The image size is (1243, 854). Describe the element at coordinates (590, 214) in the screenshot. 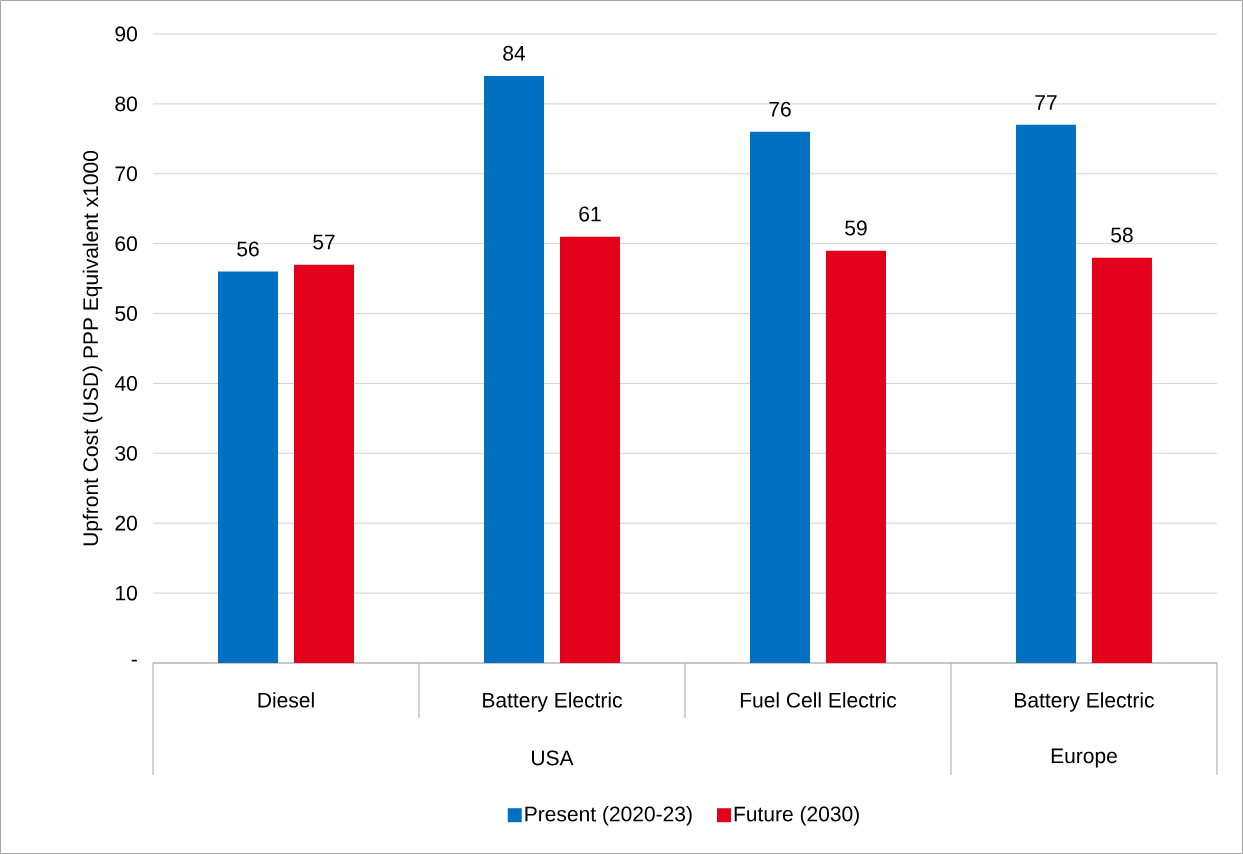

I see `data-label: 61` at that location.